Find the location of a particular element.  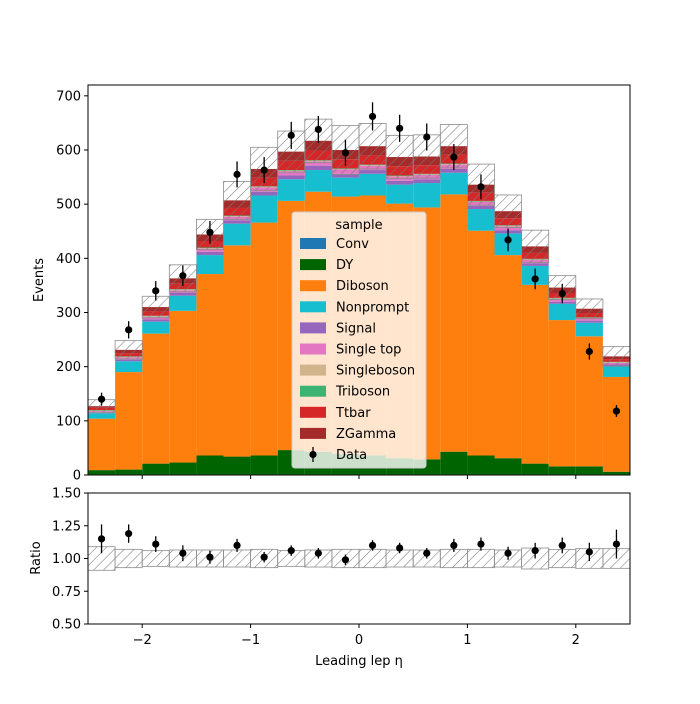

legend-item-dy: DY is located at coordinates (326, 265).